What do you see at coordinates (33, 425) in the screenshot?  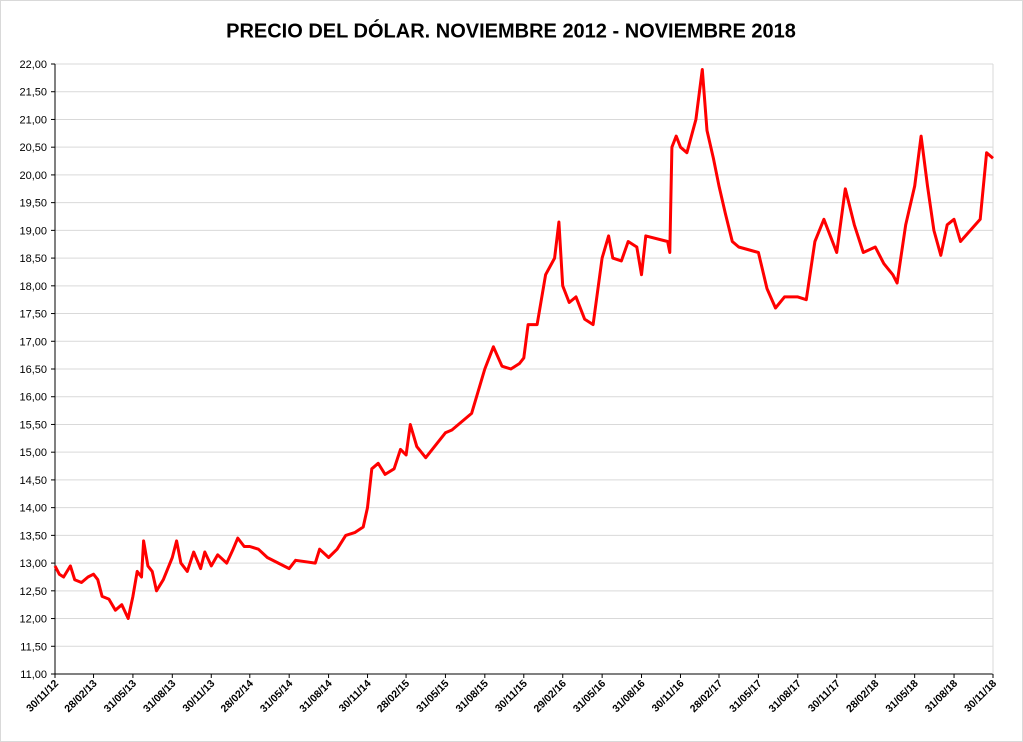 I see `y-tick-label: 15,50` at bounding box center [33, 425].